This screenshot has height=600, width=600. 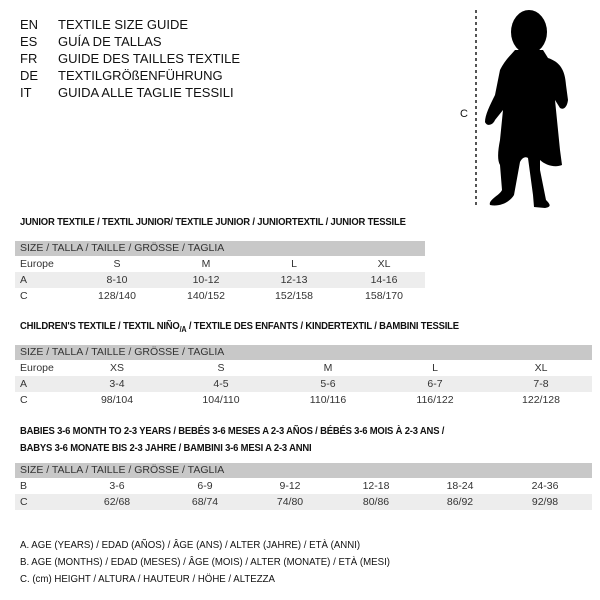 What do you see at coordinates (328, 400) in the screenshot?
I see `table-cell: 110/116` at bounding box center [328, 400].